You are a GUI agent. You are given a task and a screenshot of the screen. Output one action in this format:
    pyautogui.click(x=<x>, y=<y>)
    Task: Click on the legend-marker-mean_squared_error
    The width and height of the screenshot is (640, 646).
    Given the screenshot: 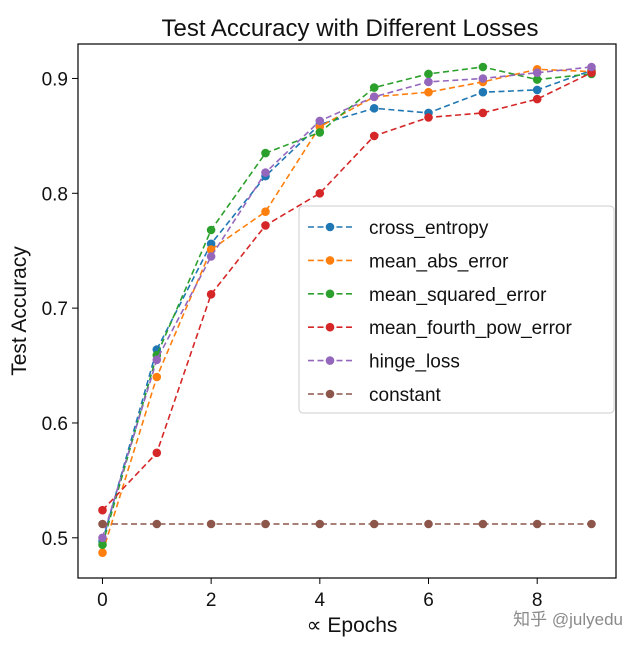 What is the action you would take?
    pyautogui.click(x=330, y=294)
    